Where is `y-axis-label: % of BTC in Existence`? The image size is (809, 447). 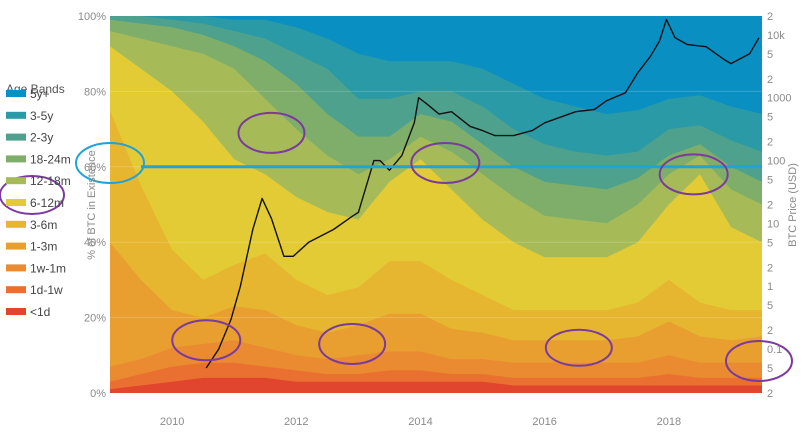 y-axis-label: % of BTC in Existence is located at coordinates (92, 204).